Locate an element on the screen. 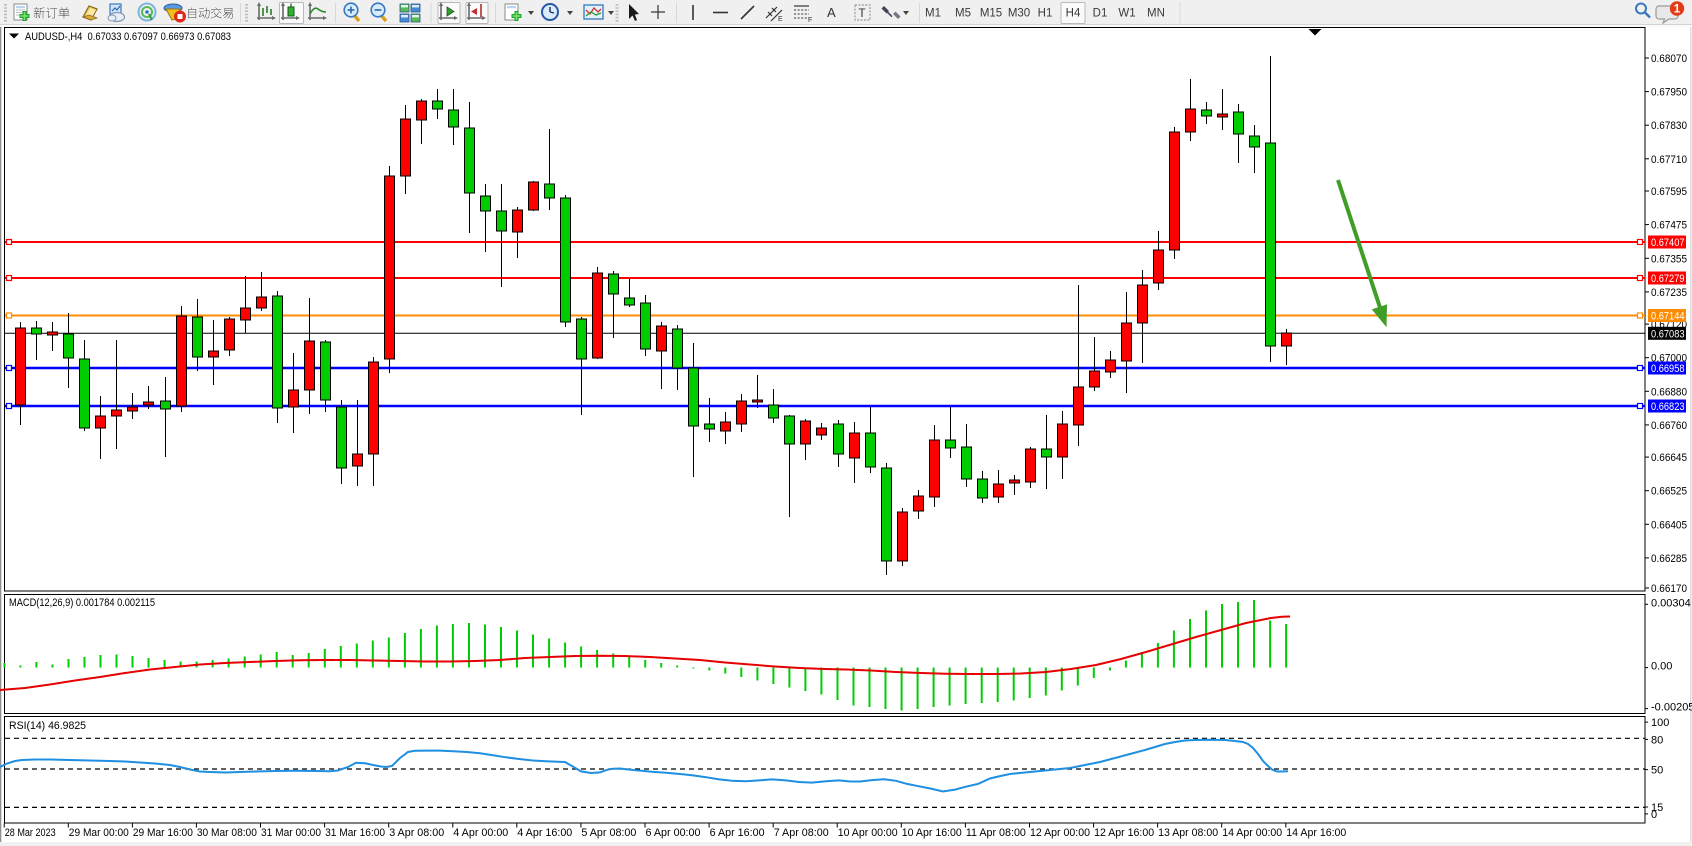 This screenshot has height=846, width=1692. svg-text: 0 is located at coordinates (1654, 815).